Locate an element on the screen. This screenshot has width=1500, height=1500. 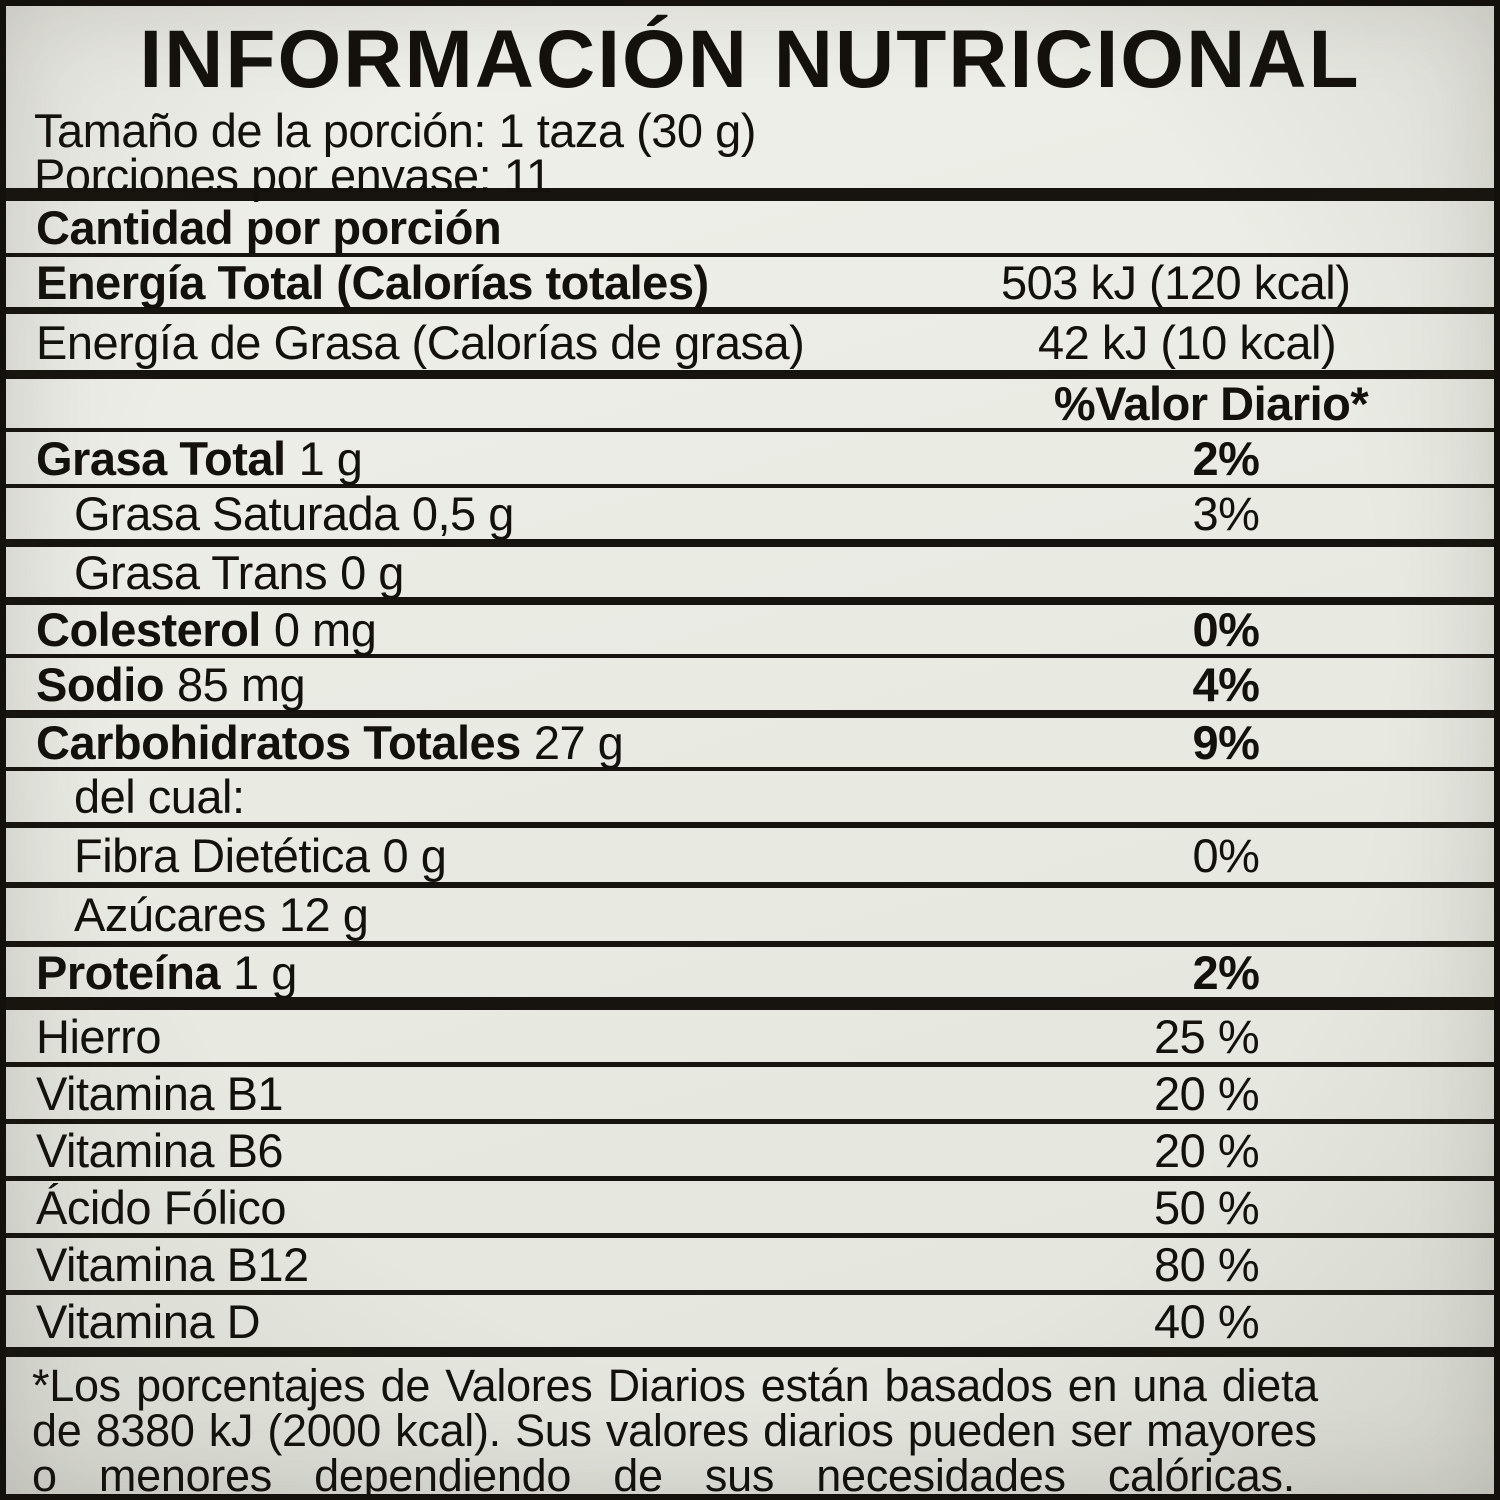
energy-total-value: 503 kJ (120 kcal) is located at coordinates (1176, 282).